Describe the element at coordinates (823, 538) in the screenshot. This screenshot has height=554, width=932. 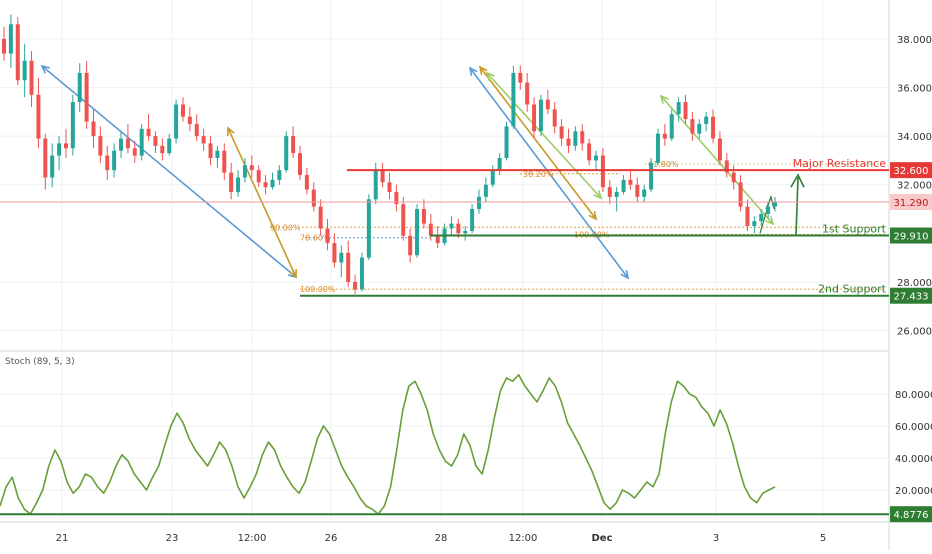
I see `time-tick-label: 5` at that location.